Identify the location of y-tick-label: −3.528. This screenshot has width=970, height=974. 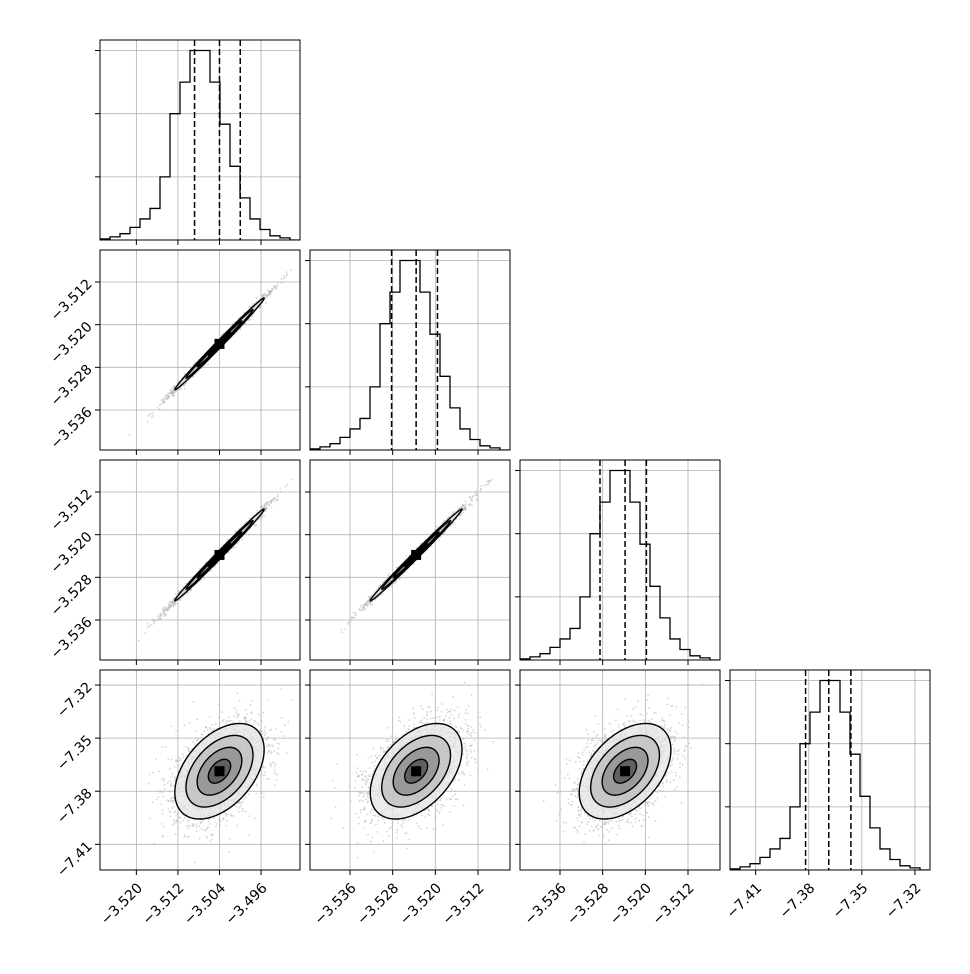
(72, 386).